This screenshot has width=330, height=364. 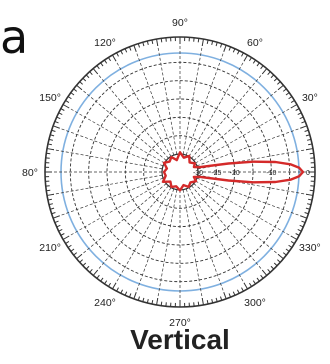 What do you see at coordinates (105, 303) in the screenshot?
I see `angle-label-240: 240°` at bounding box center [105, 303].